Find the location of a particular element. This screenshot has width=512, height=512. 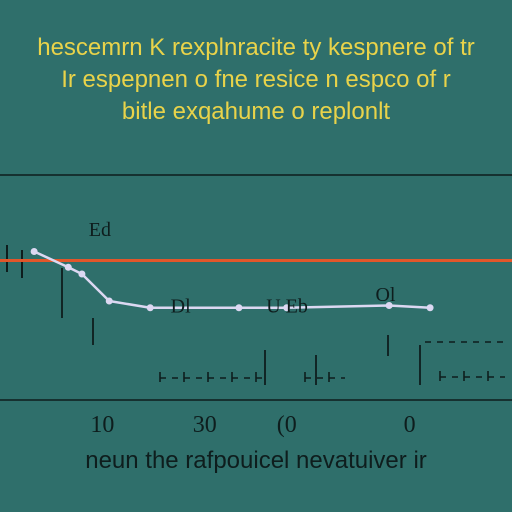

annotation-label-4: Ol is located at coordinates (385, 295).